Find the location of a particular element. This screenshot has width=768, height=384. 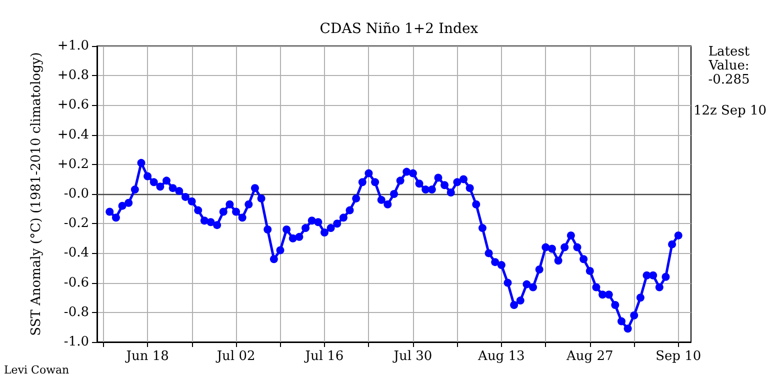

y-tick-label: -0.4 is located at coordinates (76, 253).